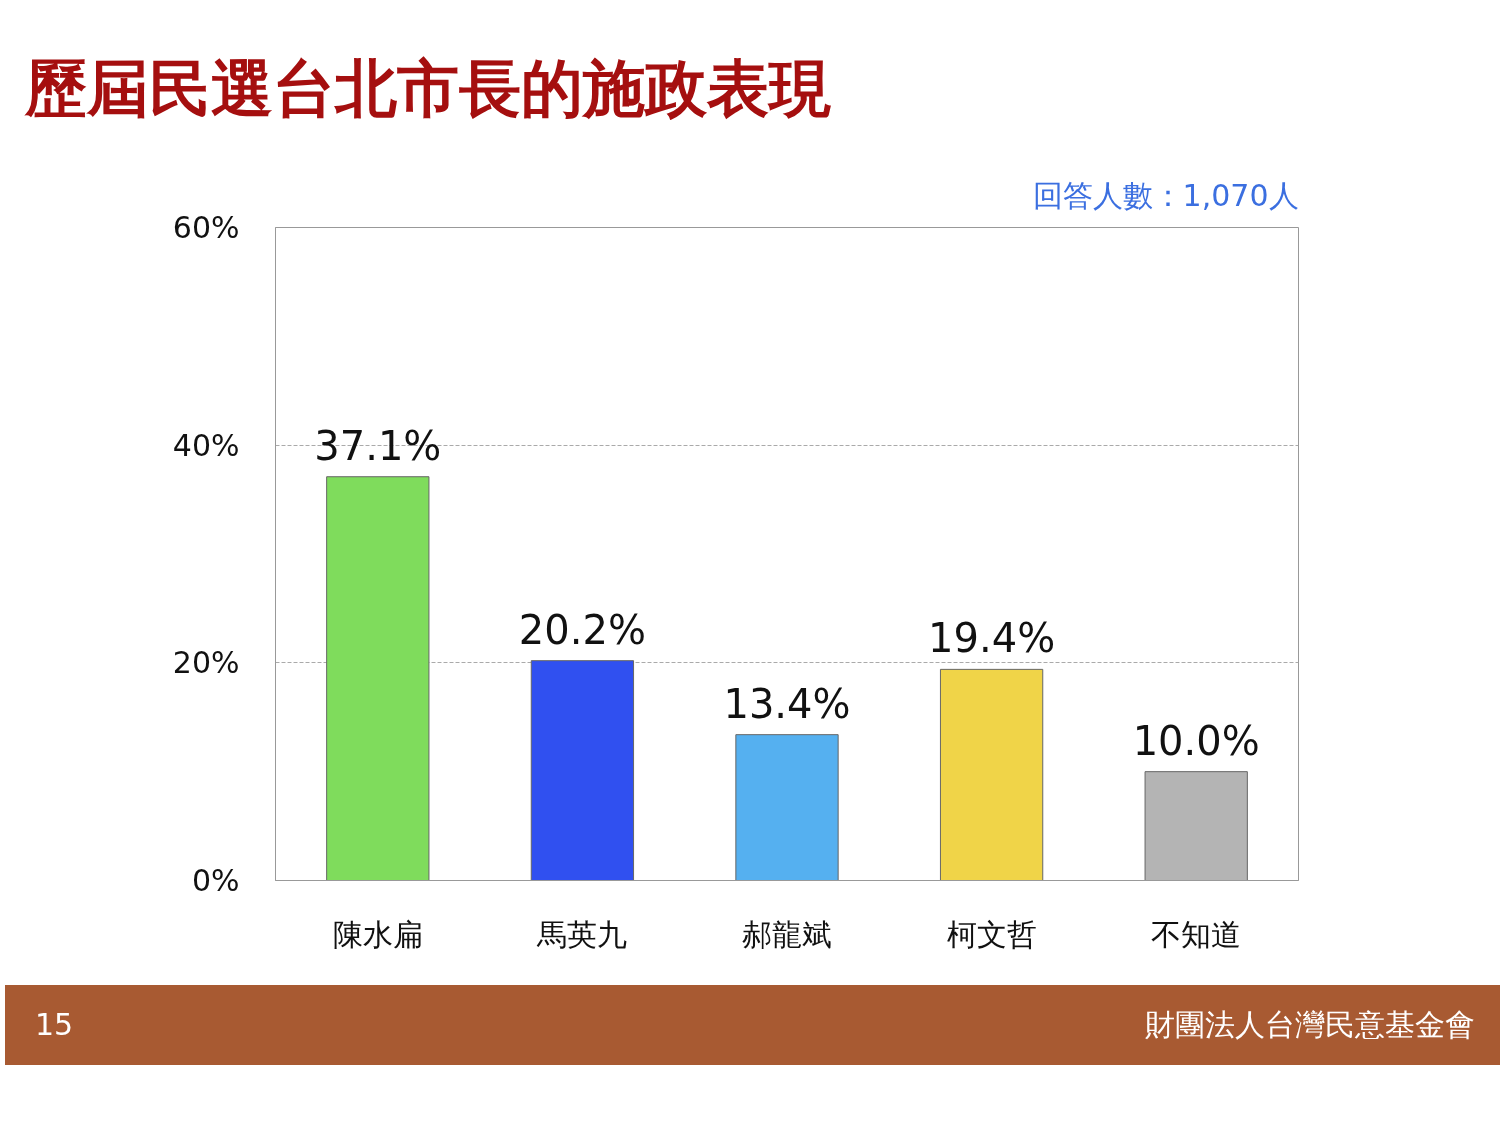  Describe the element at coordinates (992, 638) in the screenshot. I see `data-label: 19.4%` at that location.